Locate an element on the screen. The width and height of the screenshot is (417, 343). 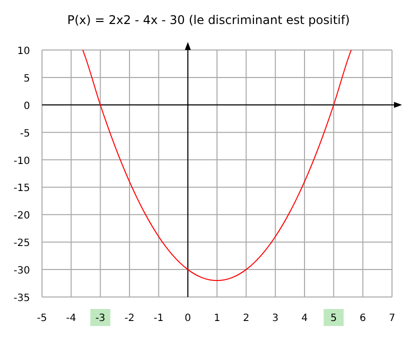
x-tick-label: 3 is located at coordinates (275, 318).